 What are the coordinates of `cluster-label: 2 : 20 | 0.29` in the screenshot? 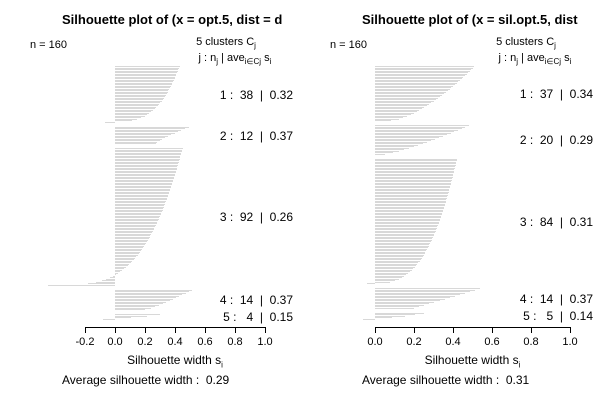 It's located at (556, 140).